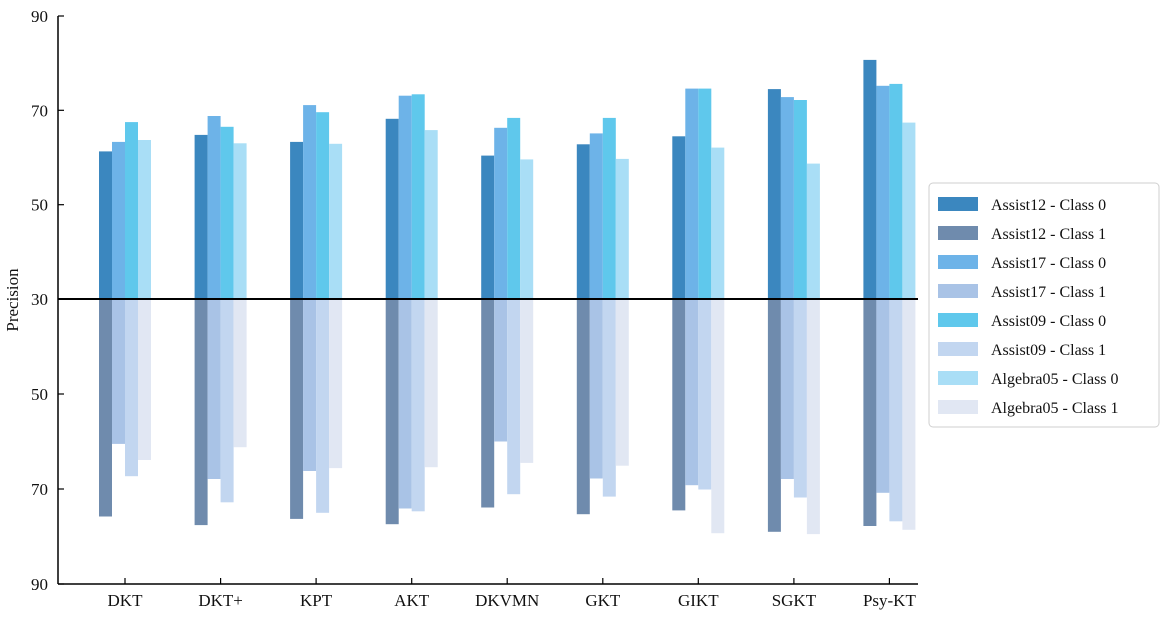 The width and height of the screenshot is (1170, 618). I want to click on bar-assist17-class-0-gikt, so click(692, 193).